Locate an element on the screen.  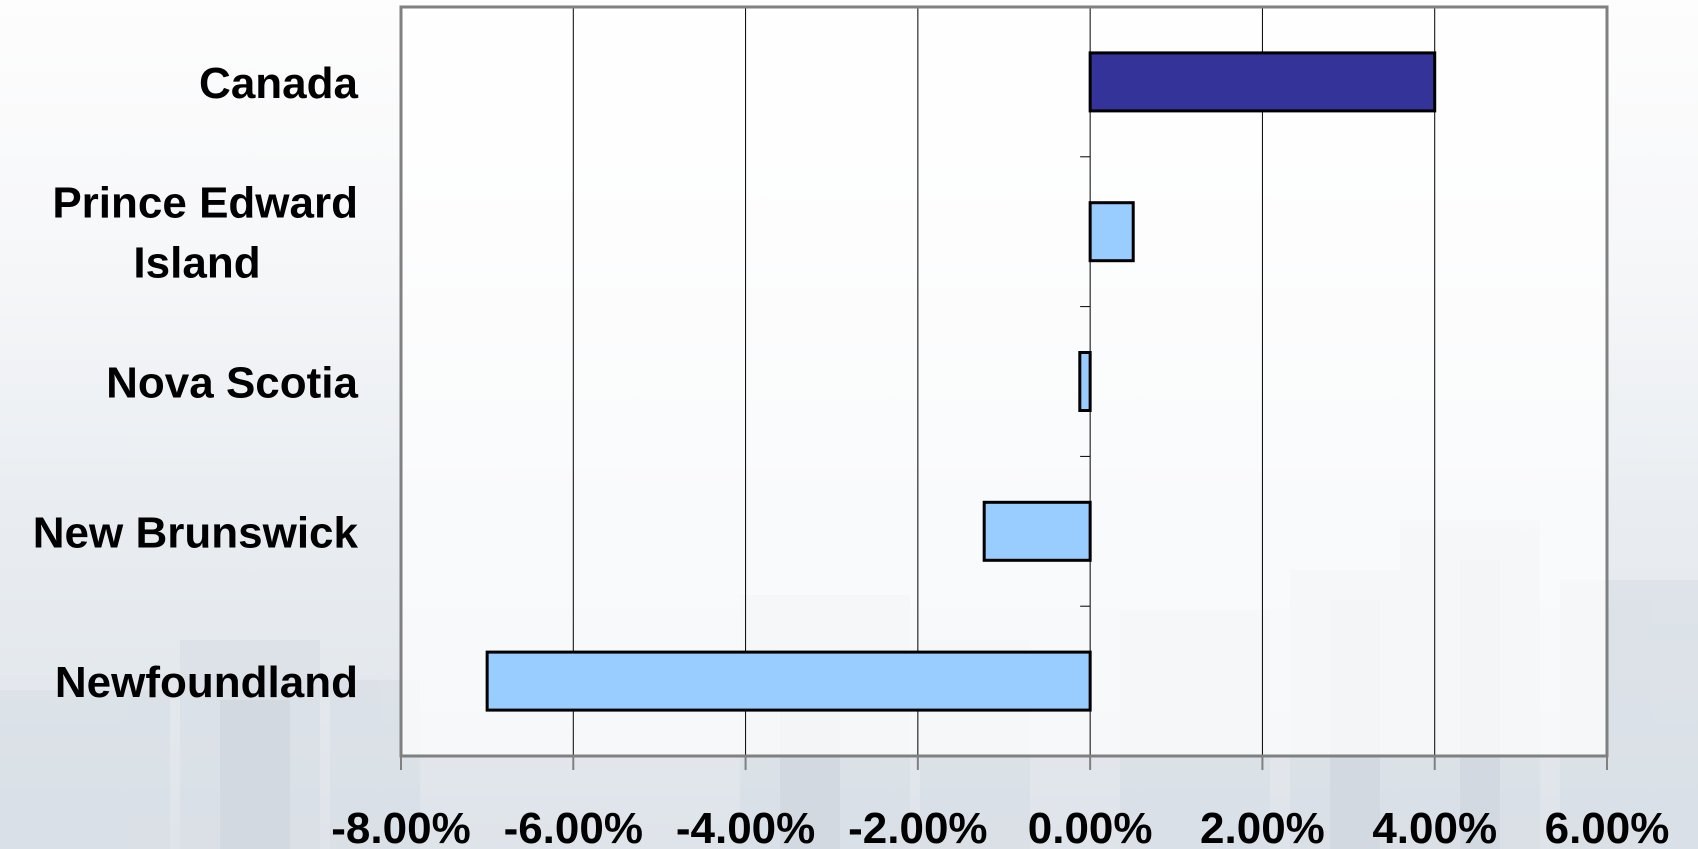
value-tick-label-0: -8.00% is located at coordinates (400, 826).